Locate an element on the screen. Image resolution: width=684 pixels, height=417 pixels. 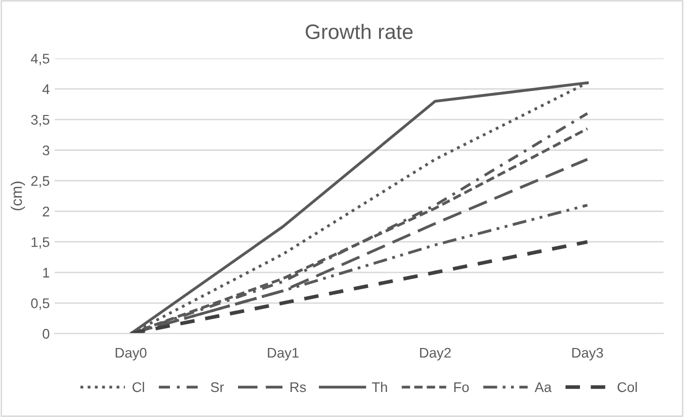
y-tick-label: 0 is located at coordinates (46, 333).